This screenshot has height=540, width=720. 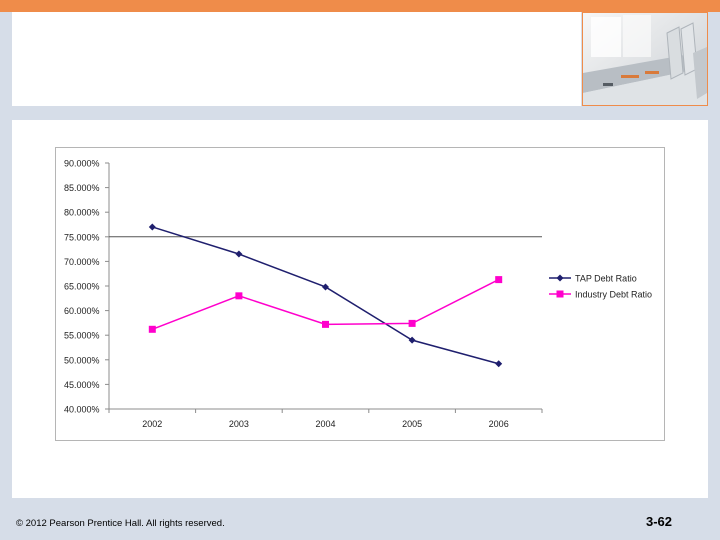 I want to click on header-photo-conference-room, so click(x=645, y=59).